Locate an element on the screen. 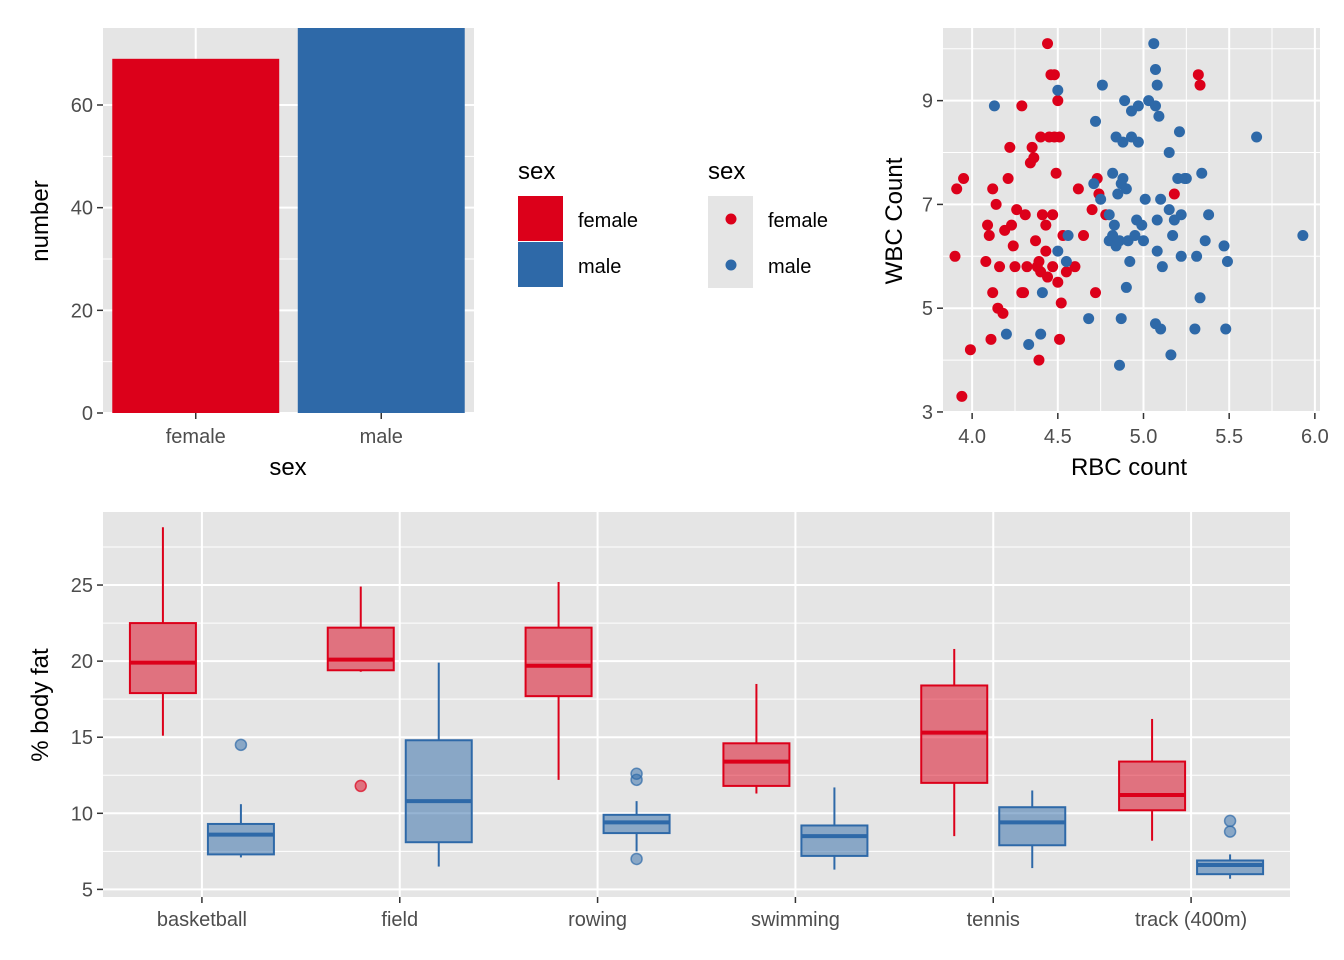 Image resolution: width=1344 pixels, height=960 pixels. bar-x-tick-label-male: male is located at coordinates (381, 437).